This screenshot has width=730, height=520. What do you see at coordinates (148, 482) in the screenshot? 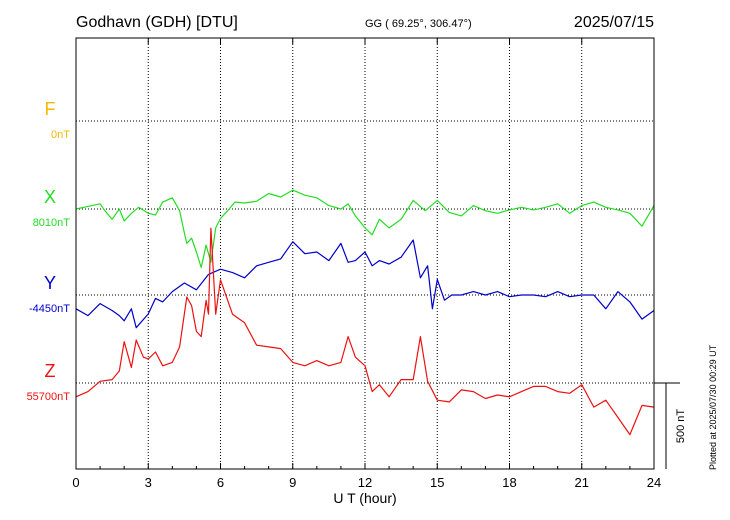
I see `x-tick-label: 3` at bounding box center [148, 482].